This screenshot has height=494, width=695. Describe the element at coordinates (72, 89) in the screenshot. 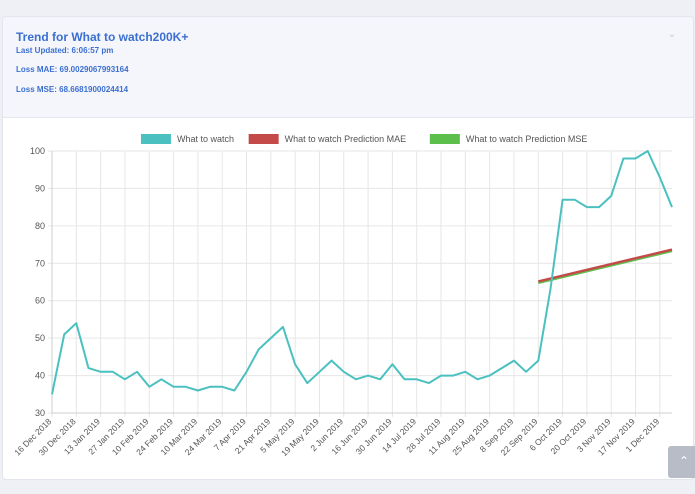

I see `loss-mse: Loss MSE: 68.6681900024414` at that location.